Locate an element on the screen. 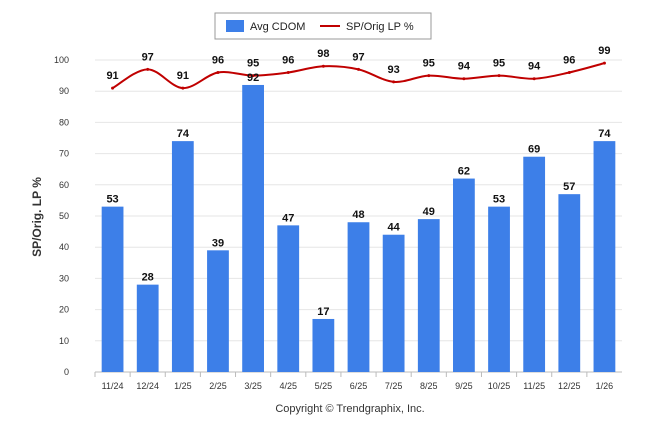 The width and height of the screenshot is (646, 434). y-tick-label: 80 is located at coordinates (64, 122).